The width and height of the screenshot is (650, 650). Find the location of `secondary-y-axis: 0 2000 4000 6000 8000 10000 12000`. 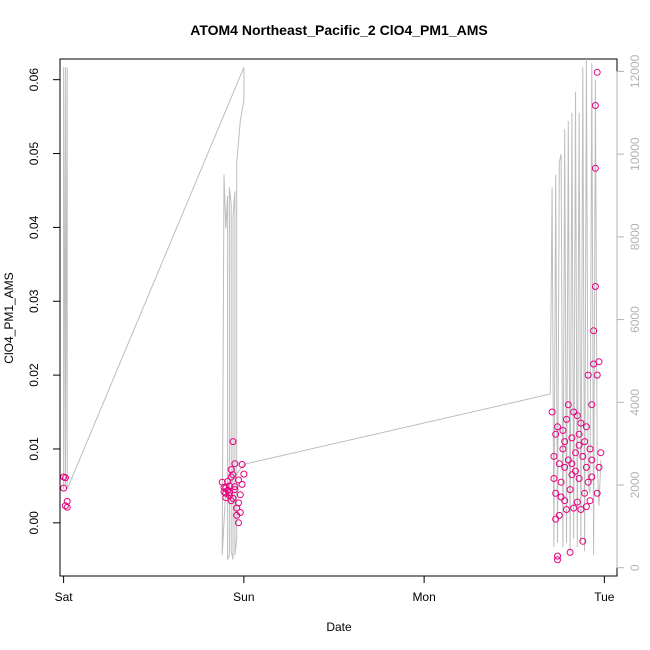

secondary-y-axis: 0 2000 4000 6000 8000 10000 12000 is located at coordinates (629, 312).